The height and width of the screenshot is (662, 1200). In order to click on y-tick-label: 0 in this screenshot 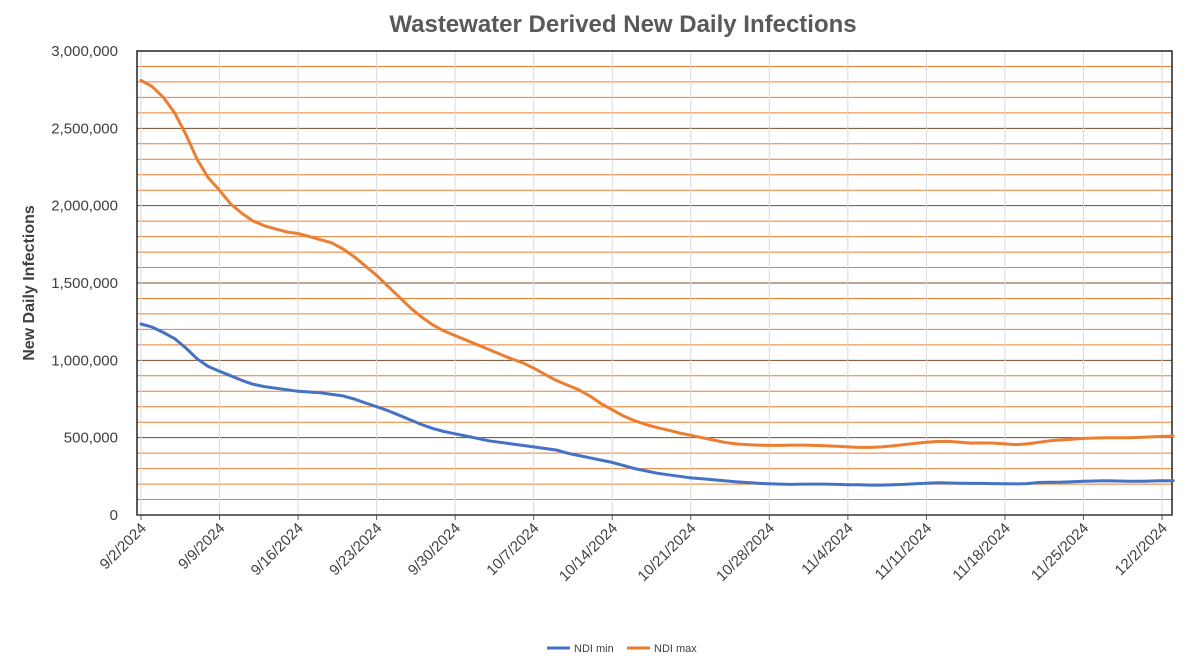, I will do `click(114, 515)`.